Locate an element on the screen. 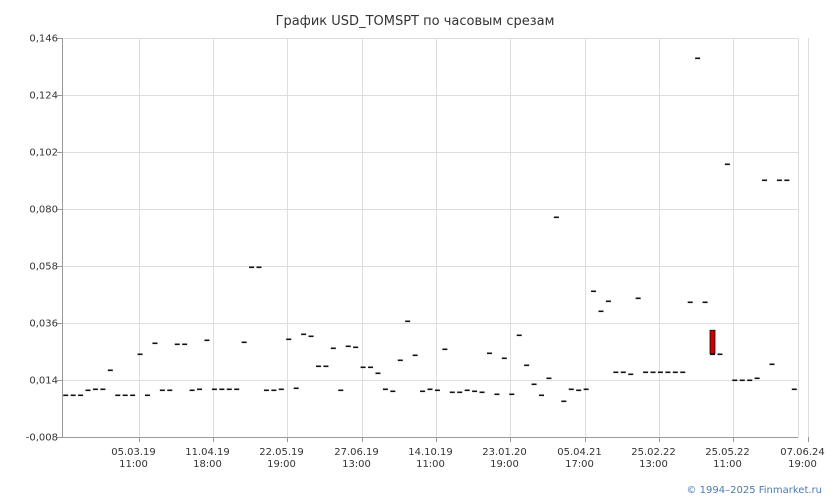 This screenshot has height=500, width=830. y-tick-label: 0,102 is located at coordinates (43, 153).